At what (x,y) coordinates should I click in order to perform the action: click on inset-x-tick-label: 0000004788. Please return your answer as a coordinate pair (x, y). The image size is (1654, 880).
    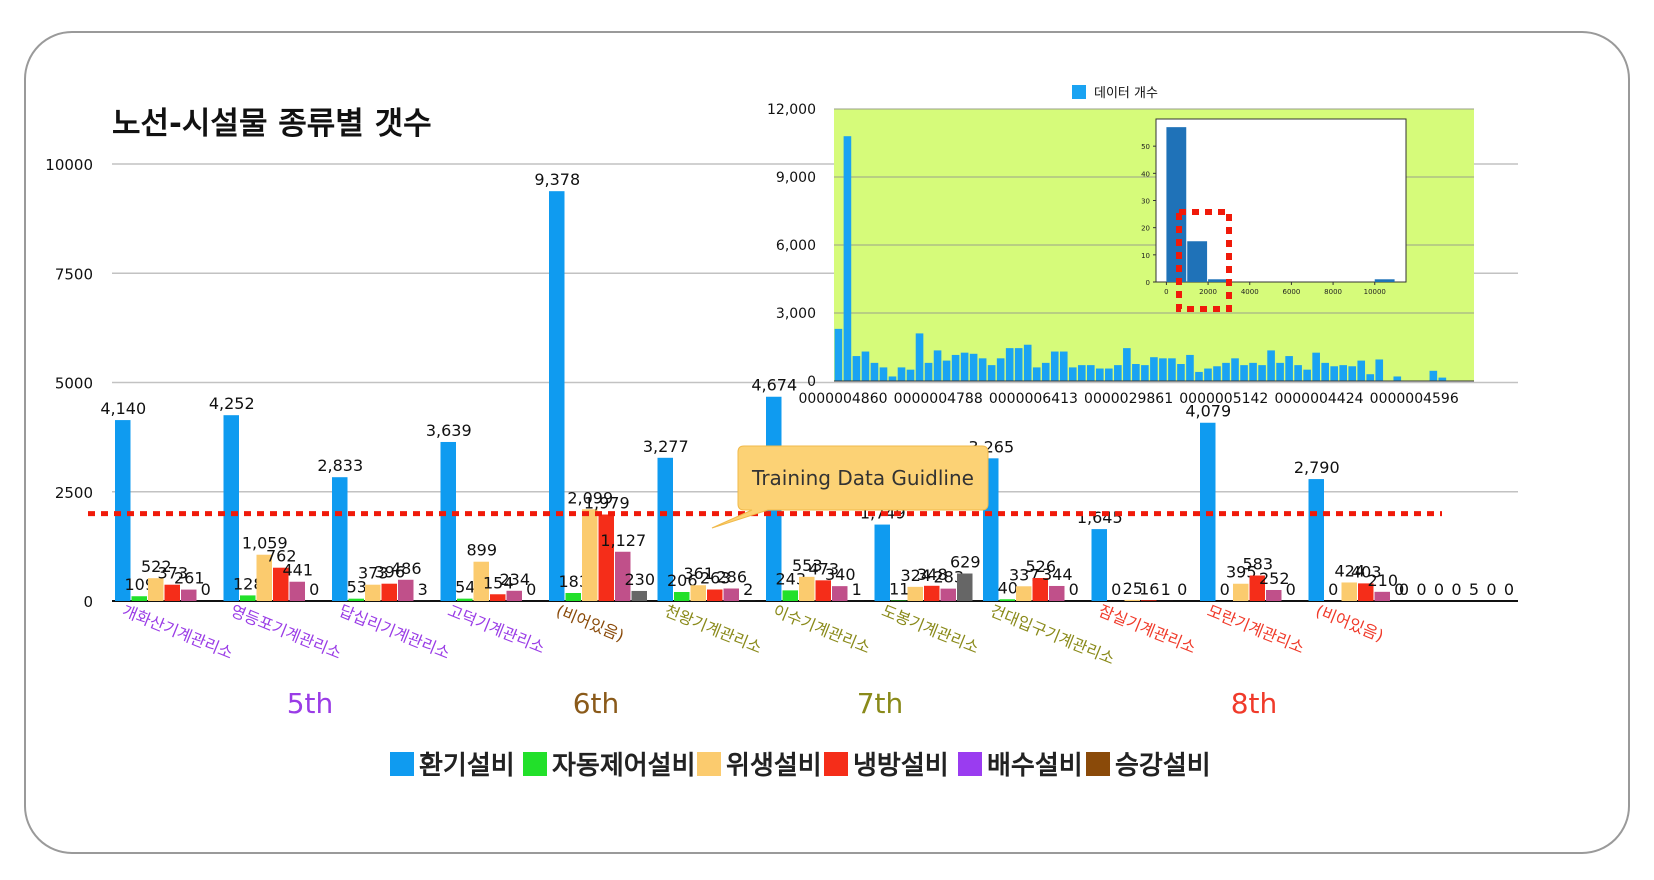
    Looking at the image, I should click on (938, 399).